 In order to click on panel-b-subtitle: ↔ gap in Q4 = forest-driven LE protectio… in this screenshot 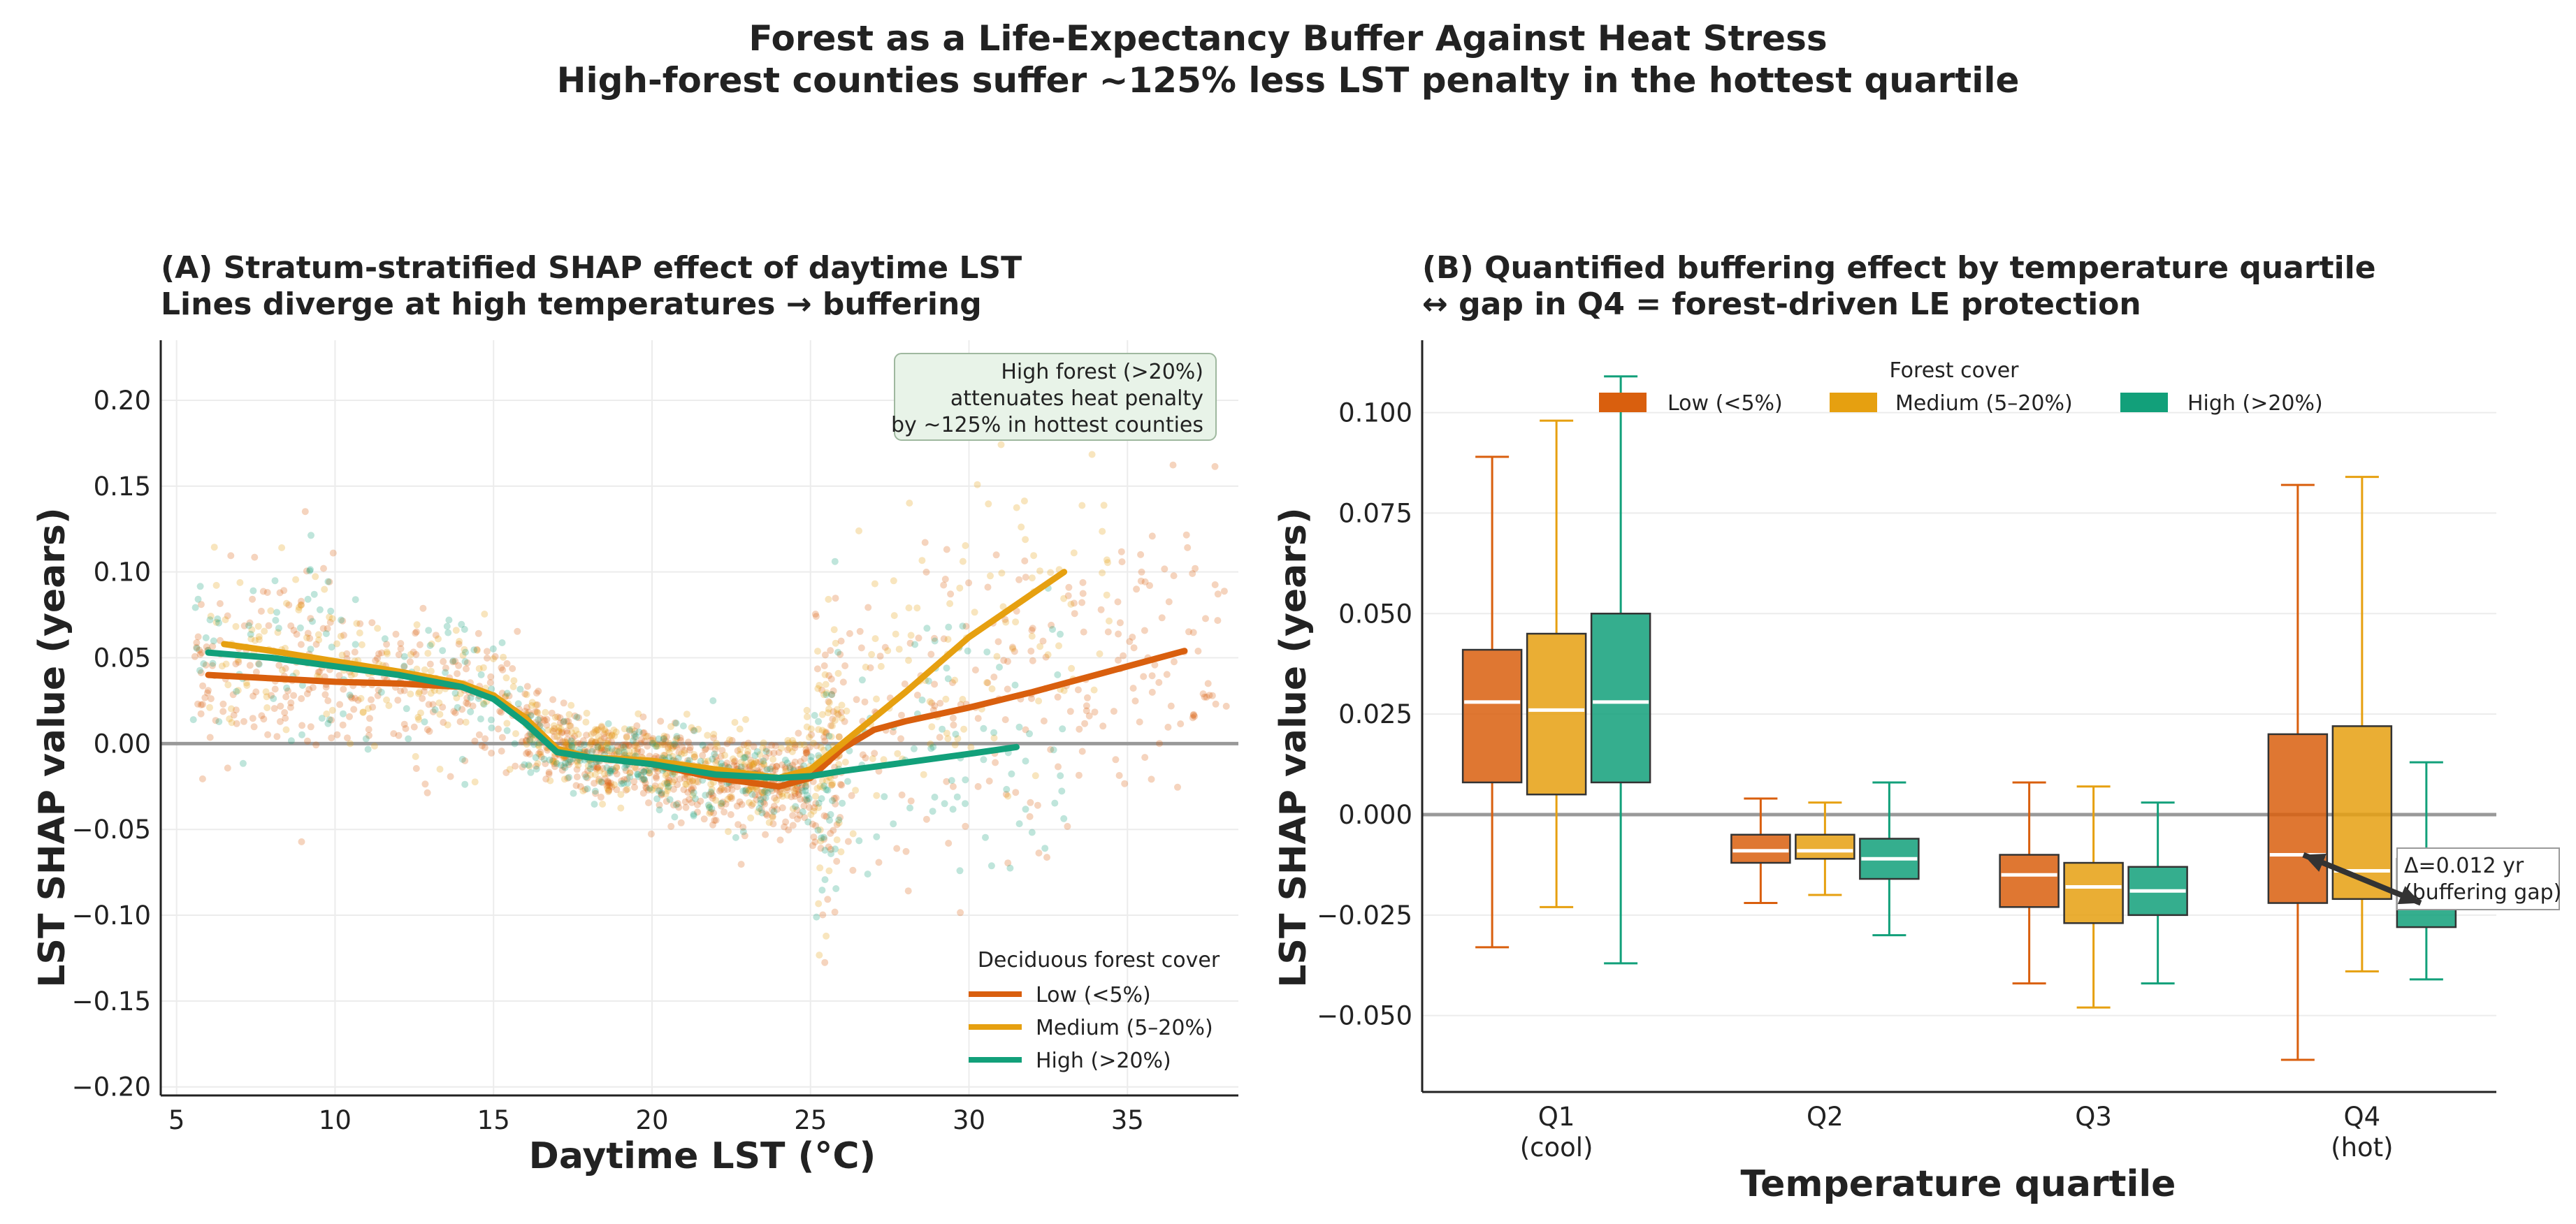, I will do `click(1781, 304)`.